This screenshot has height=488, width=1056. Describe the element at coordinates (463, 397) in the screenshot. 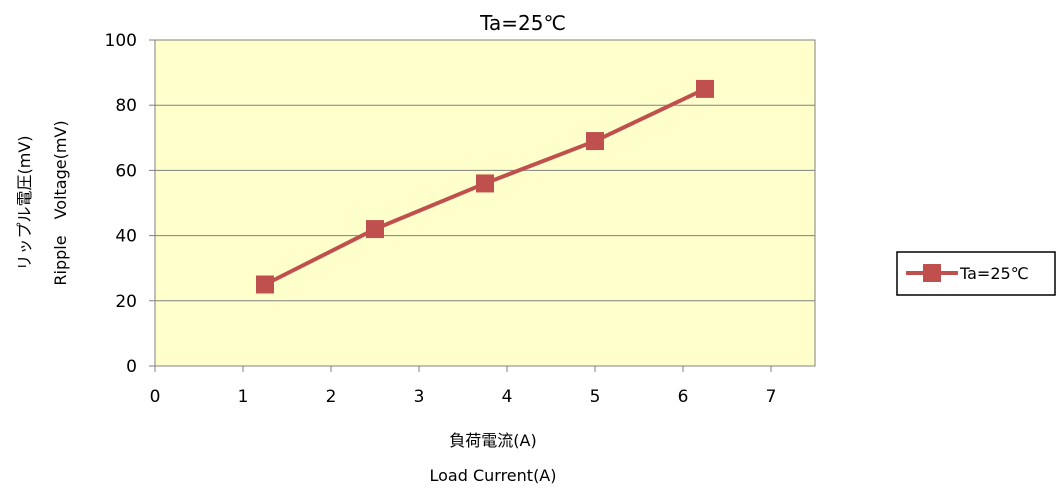

I see `x-tick-labels: 0 1 2 3 4 5 6 7` at that location.